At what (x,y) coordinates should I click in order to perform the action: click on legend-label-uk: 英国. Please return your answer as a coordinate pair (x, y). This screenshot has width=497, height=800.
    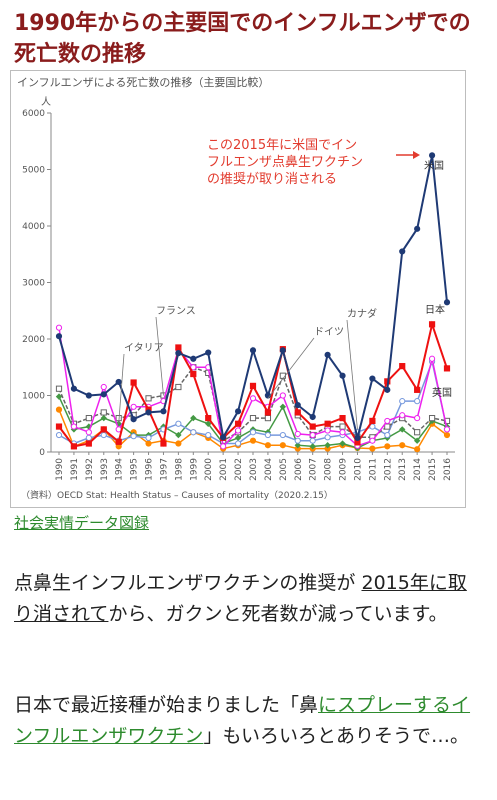
    Looking at the image, I should click on (442, 392).